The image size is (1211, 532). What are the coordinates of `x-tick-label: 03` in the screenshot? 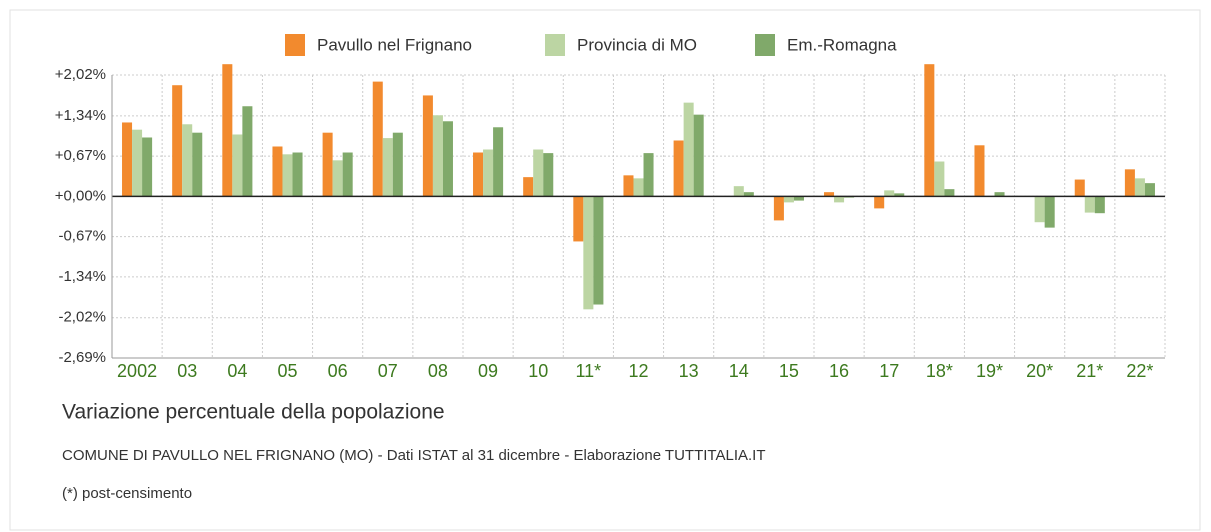 It's located at (187, 371).